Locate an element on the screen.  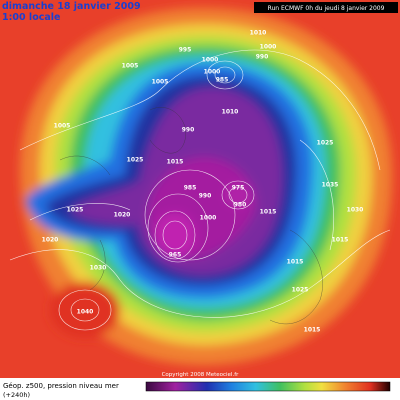
pressure-label: 980 is located at coordinates (240, 205).